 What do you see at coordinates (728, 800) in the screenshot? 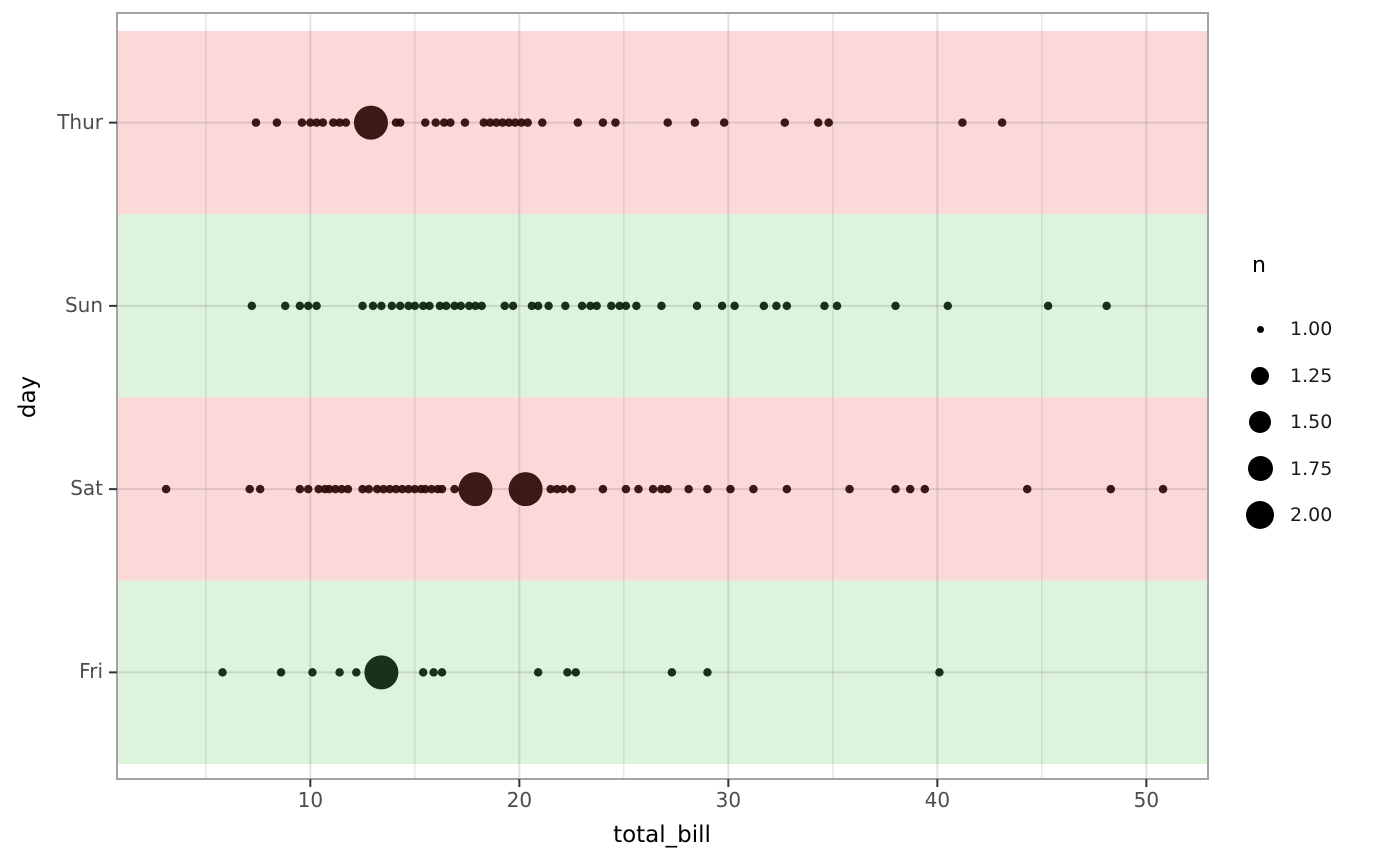
I see `x-tick-label-30: 30` at bounding box center [728, 800].